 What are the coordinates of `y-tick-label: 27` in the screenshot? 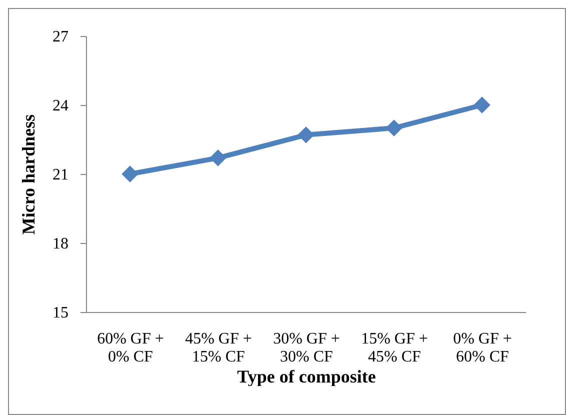 It's located at (60, 37).